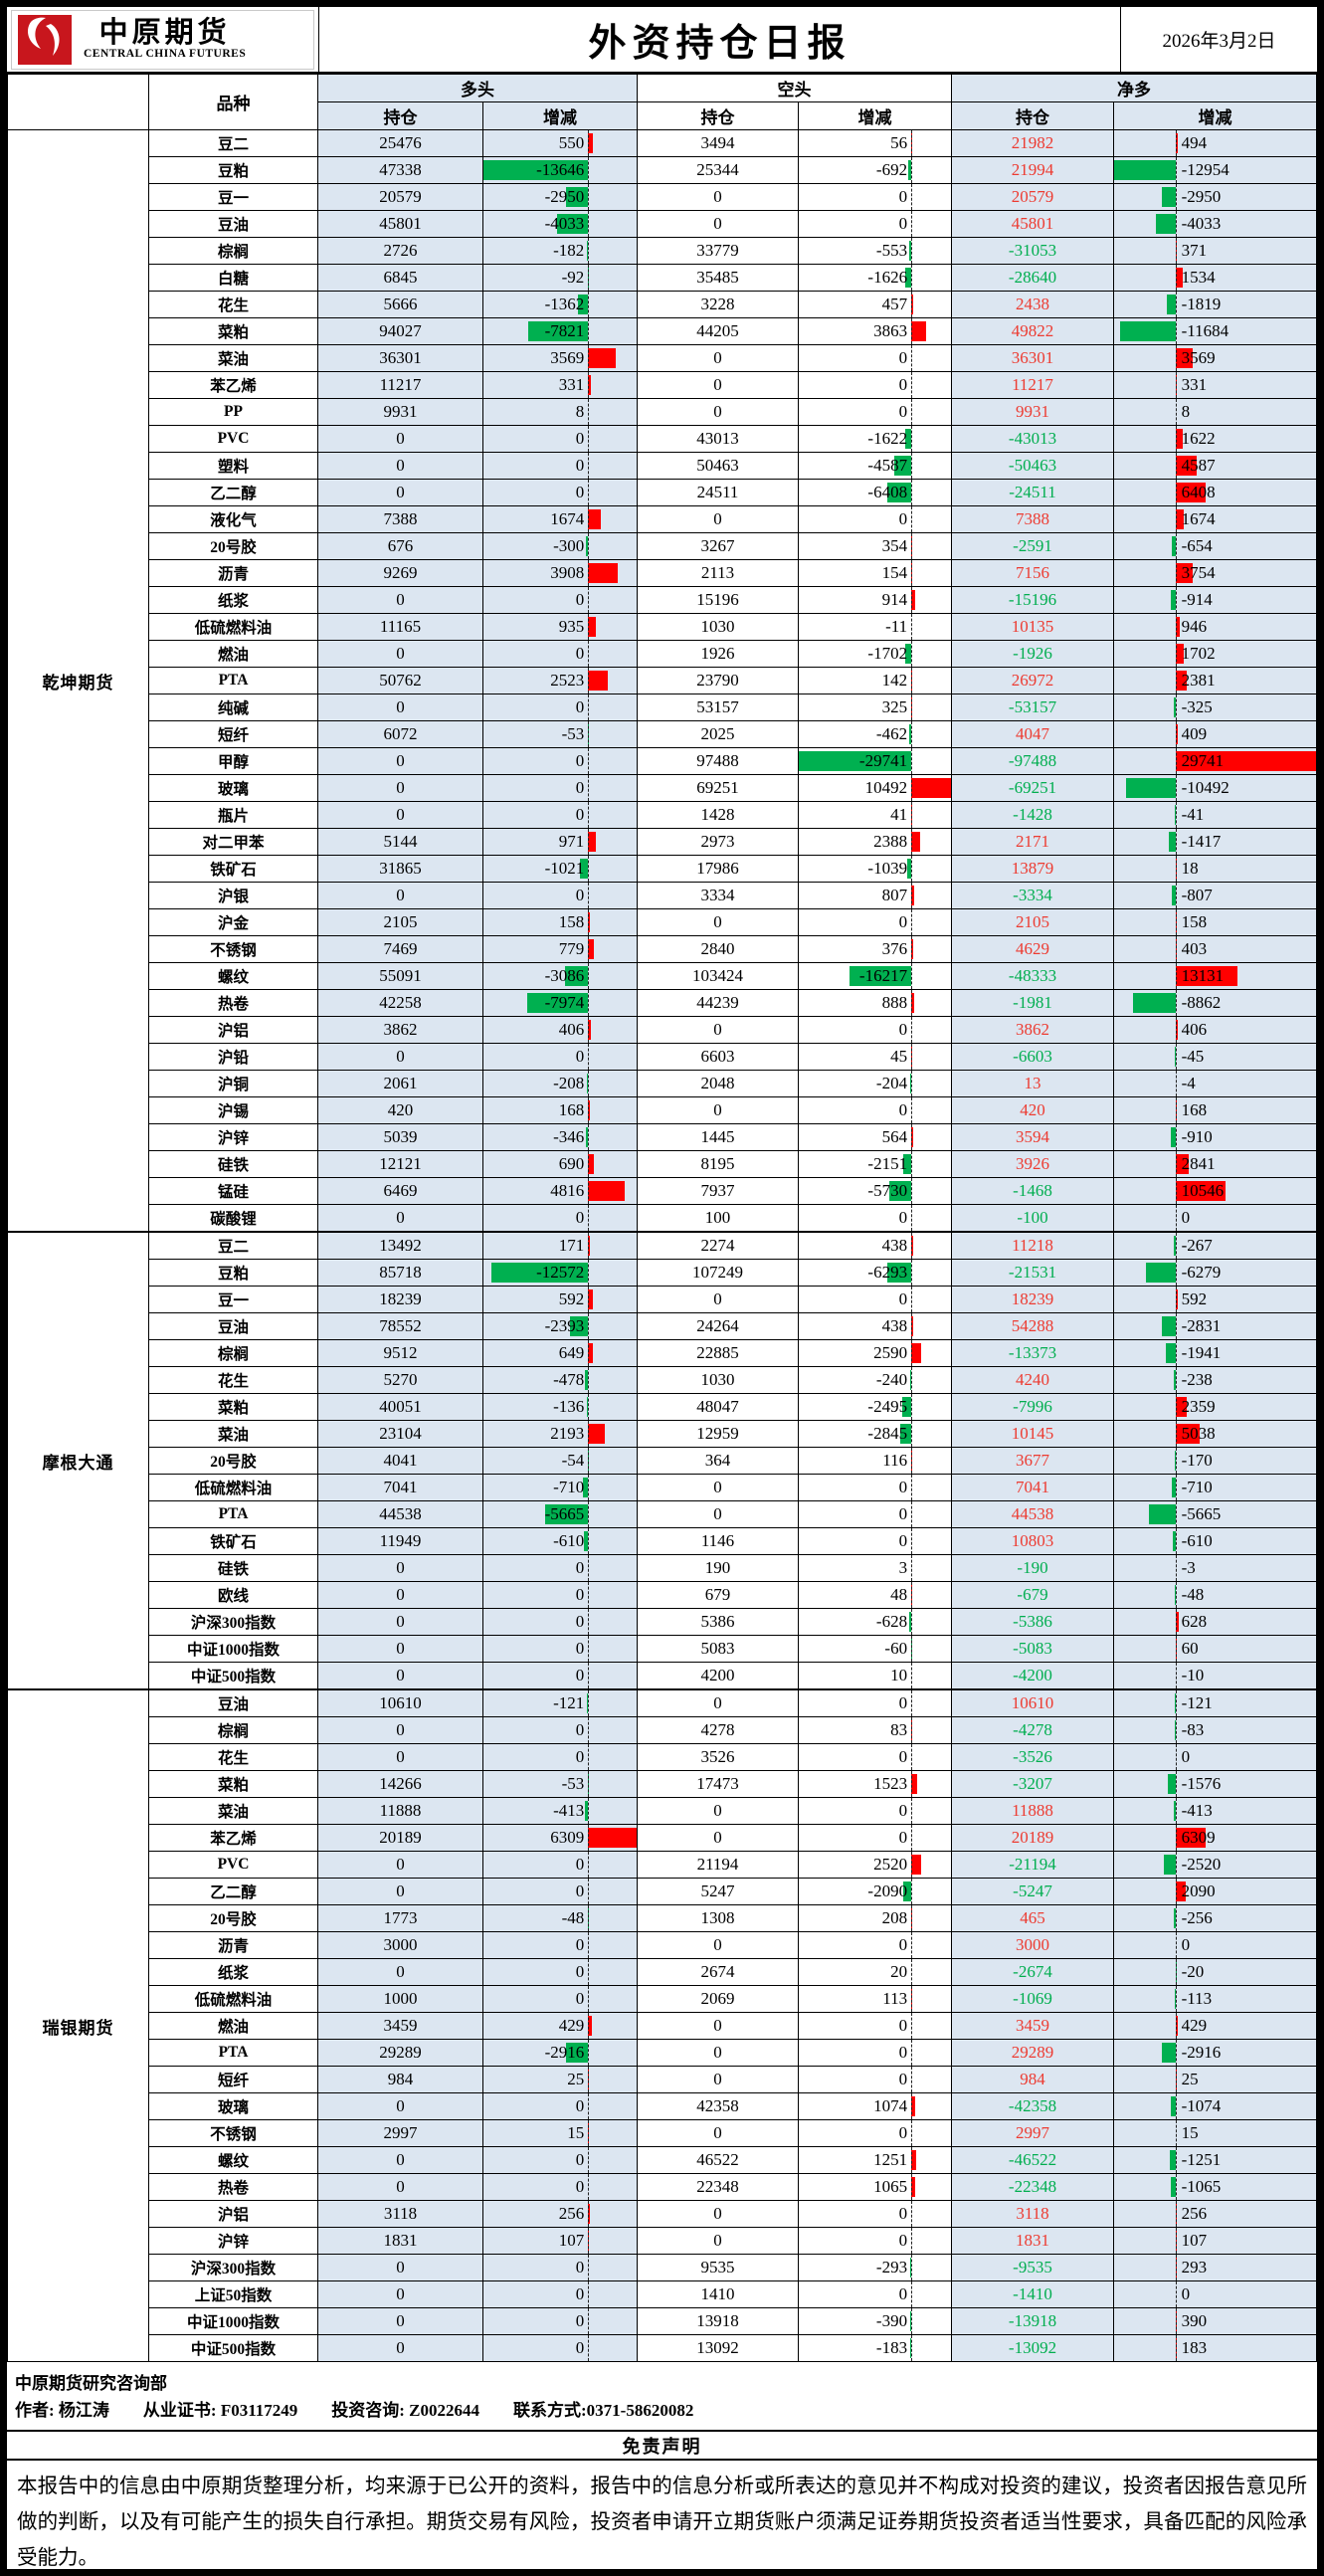  I want to click on short-change-cell: -2845, so click(875, 1434).